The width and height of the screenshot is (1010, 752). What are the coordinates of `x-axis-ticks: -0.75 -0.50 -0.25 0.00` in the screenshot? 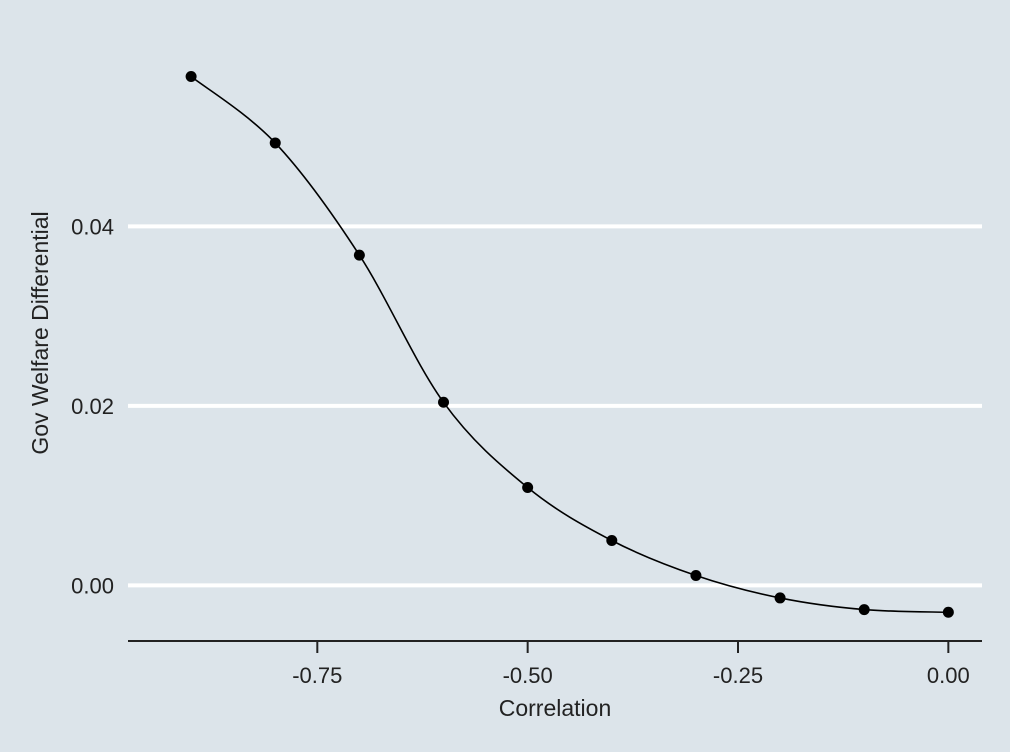 It's located at (631, 664).